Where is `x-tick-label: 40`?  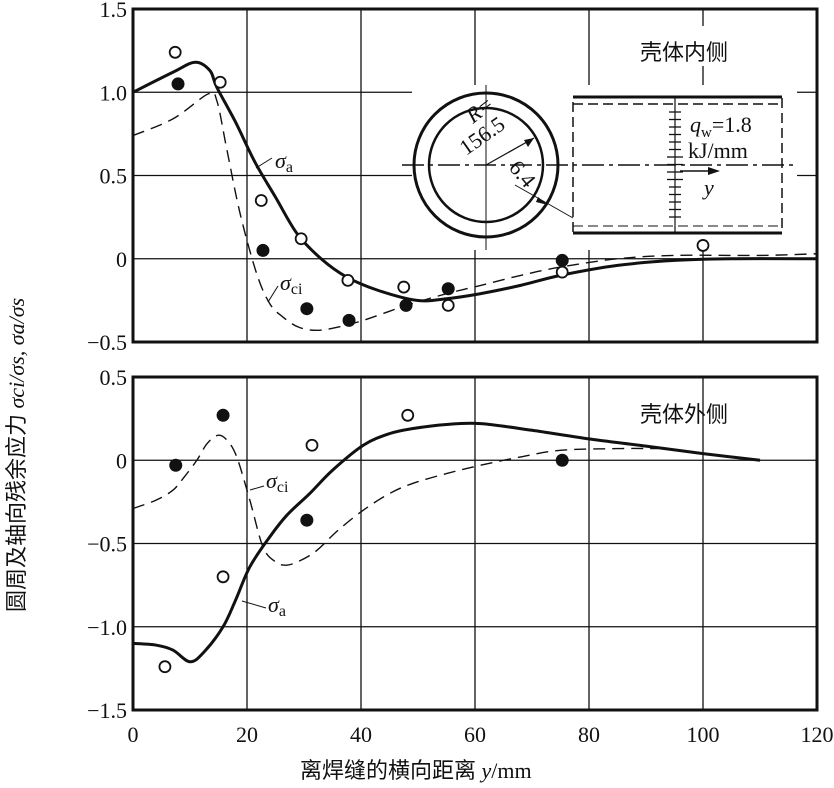
x-tick-label: 40 is located at coordinates (361, 734).